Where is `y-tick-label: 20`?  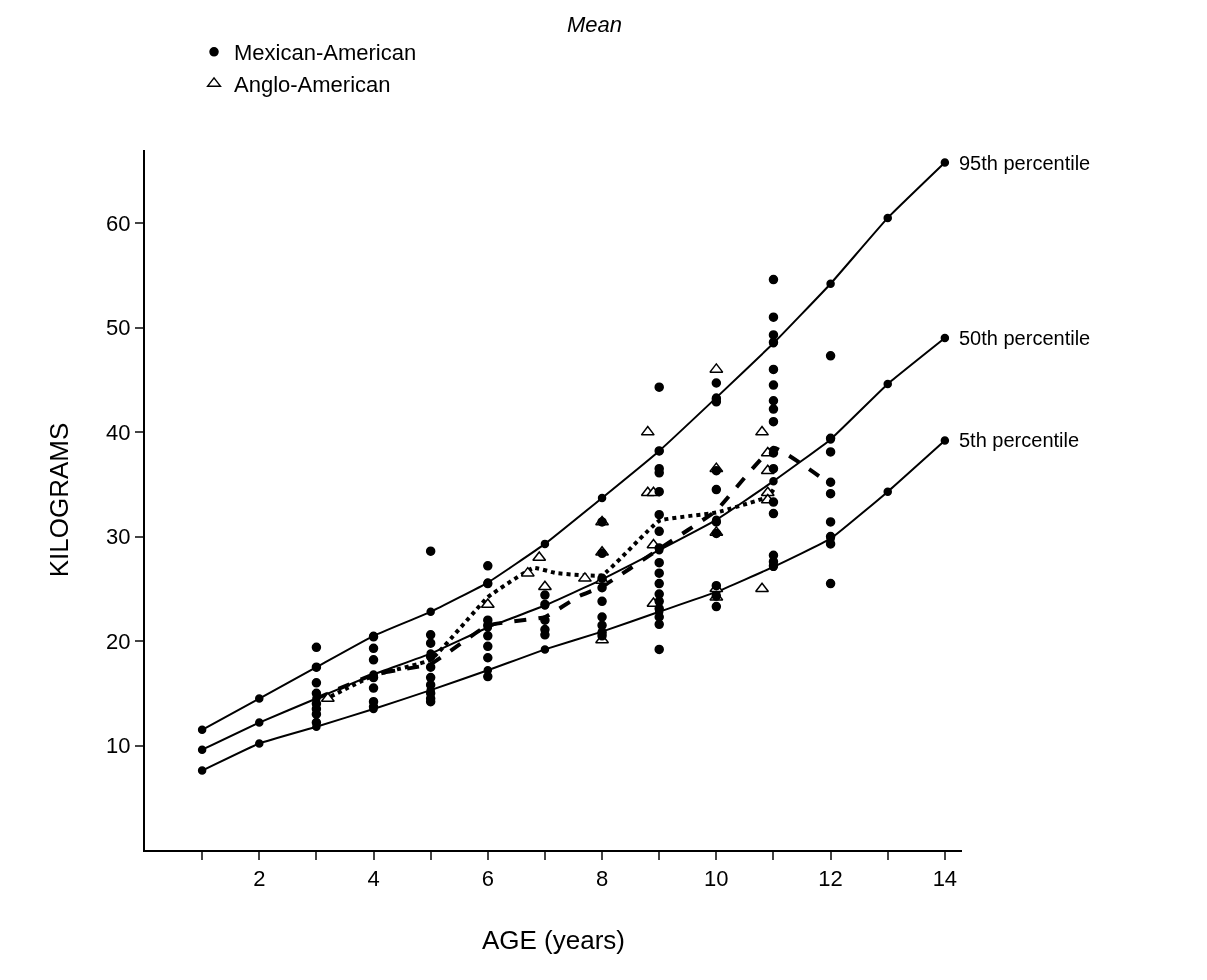
y-tick-label: 20 is located at coordinates (118, 641).